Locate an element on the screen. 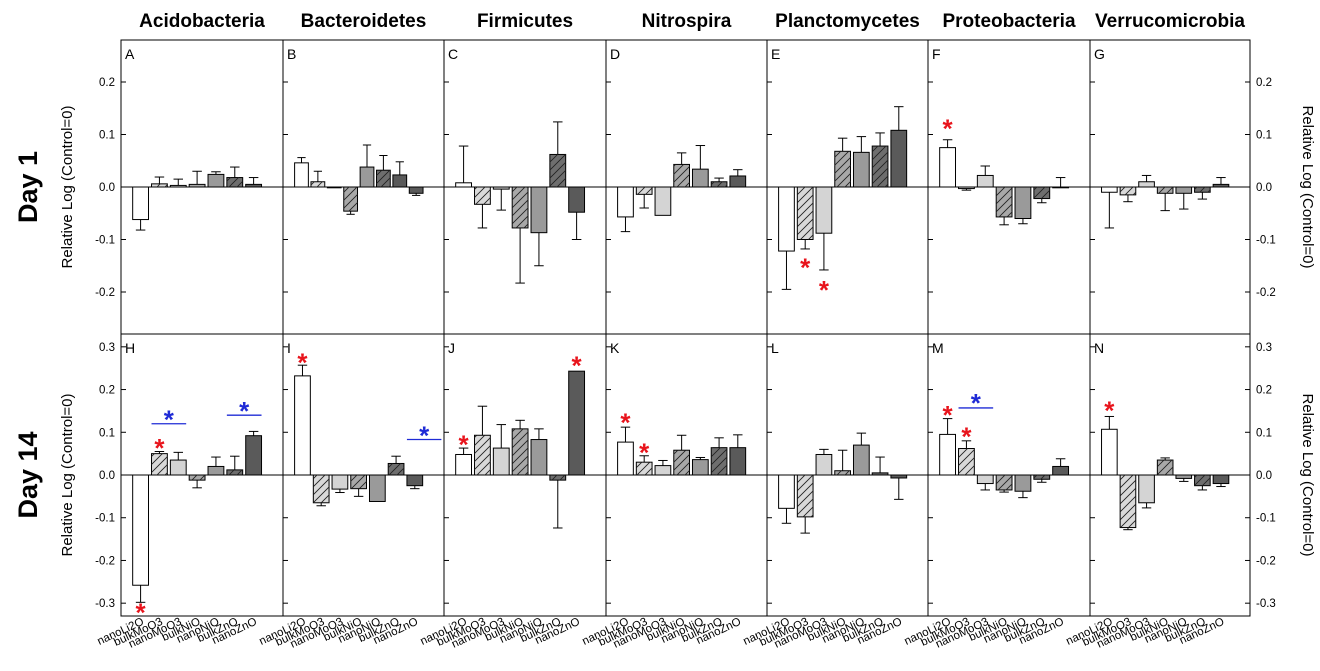  column-title: Proteobacteria is located at coordinates (1008, 21).